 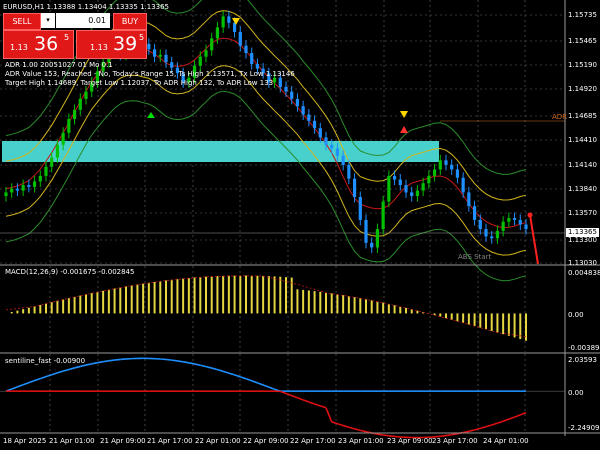 What do you see at coordinates (582, 41) in the screenshot?
I see `price-axis-label: 1.15465` at bounding box center [582, 41].